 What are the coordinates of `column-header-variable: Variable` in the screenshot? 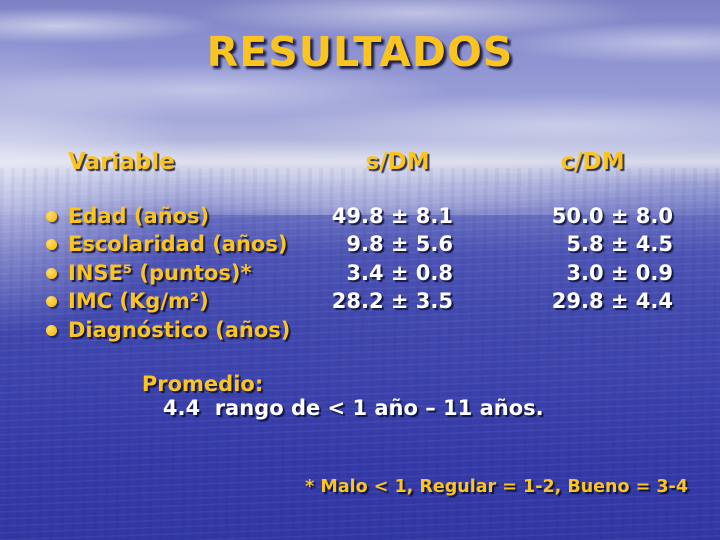 It's located at (121, 162).